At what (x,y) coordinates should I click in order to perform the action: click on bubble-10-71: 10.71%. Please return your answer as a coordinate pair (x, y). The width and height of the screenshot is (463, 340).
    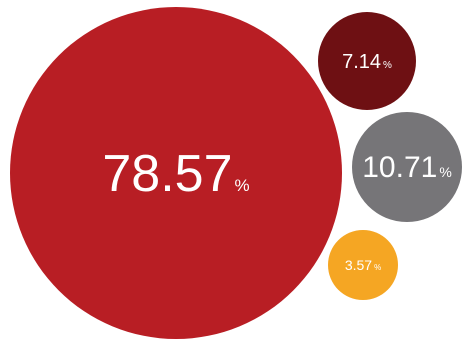
    Looking at the image, I should click on (407, 167).